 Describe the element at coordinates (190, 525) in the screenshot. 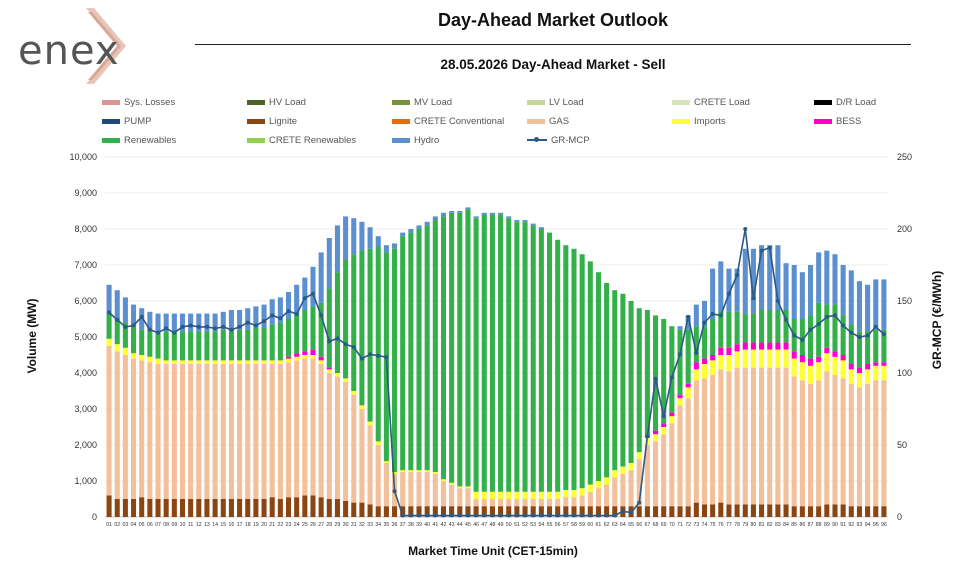

I see `x-tick-label: 11` at that location.